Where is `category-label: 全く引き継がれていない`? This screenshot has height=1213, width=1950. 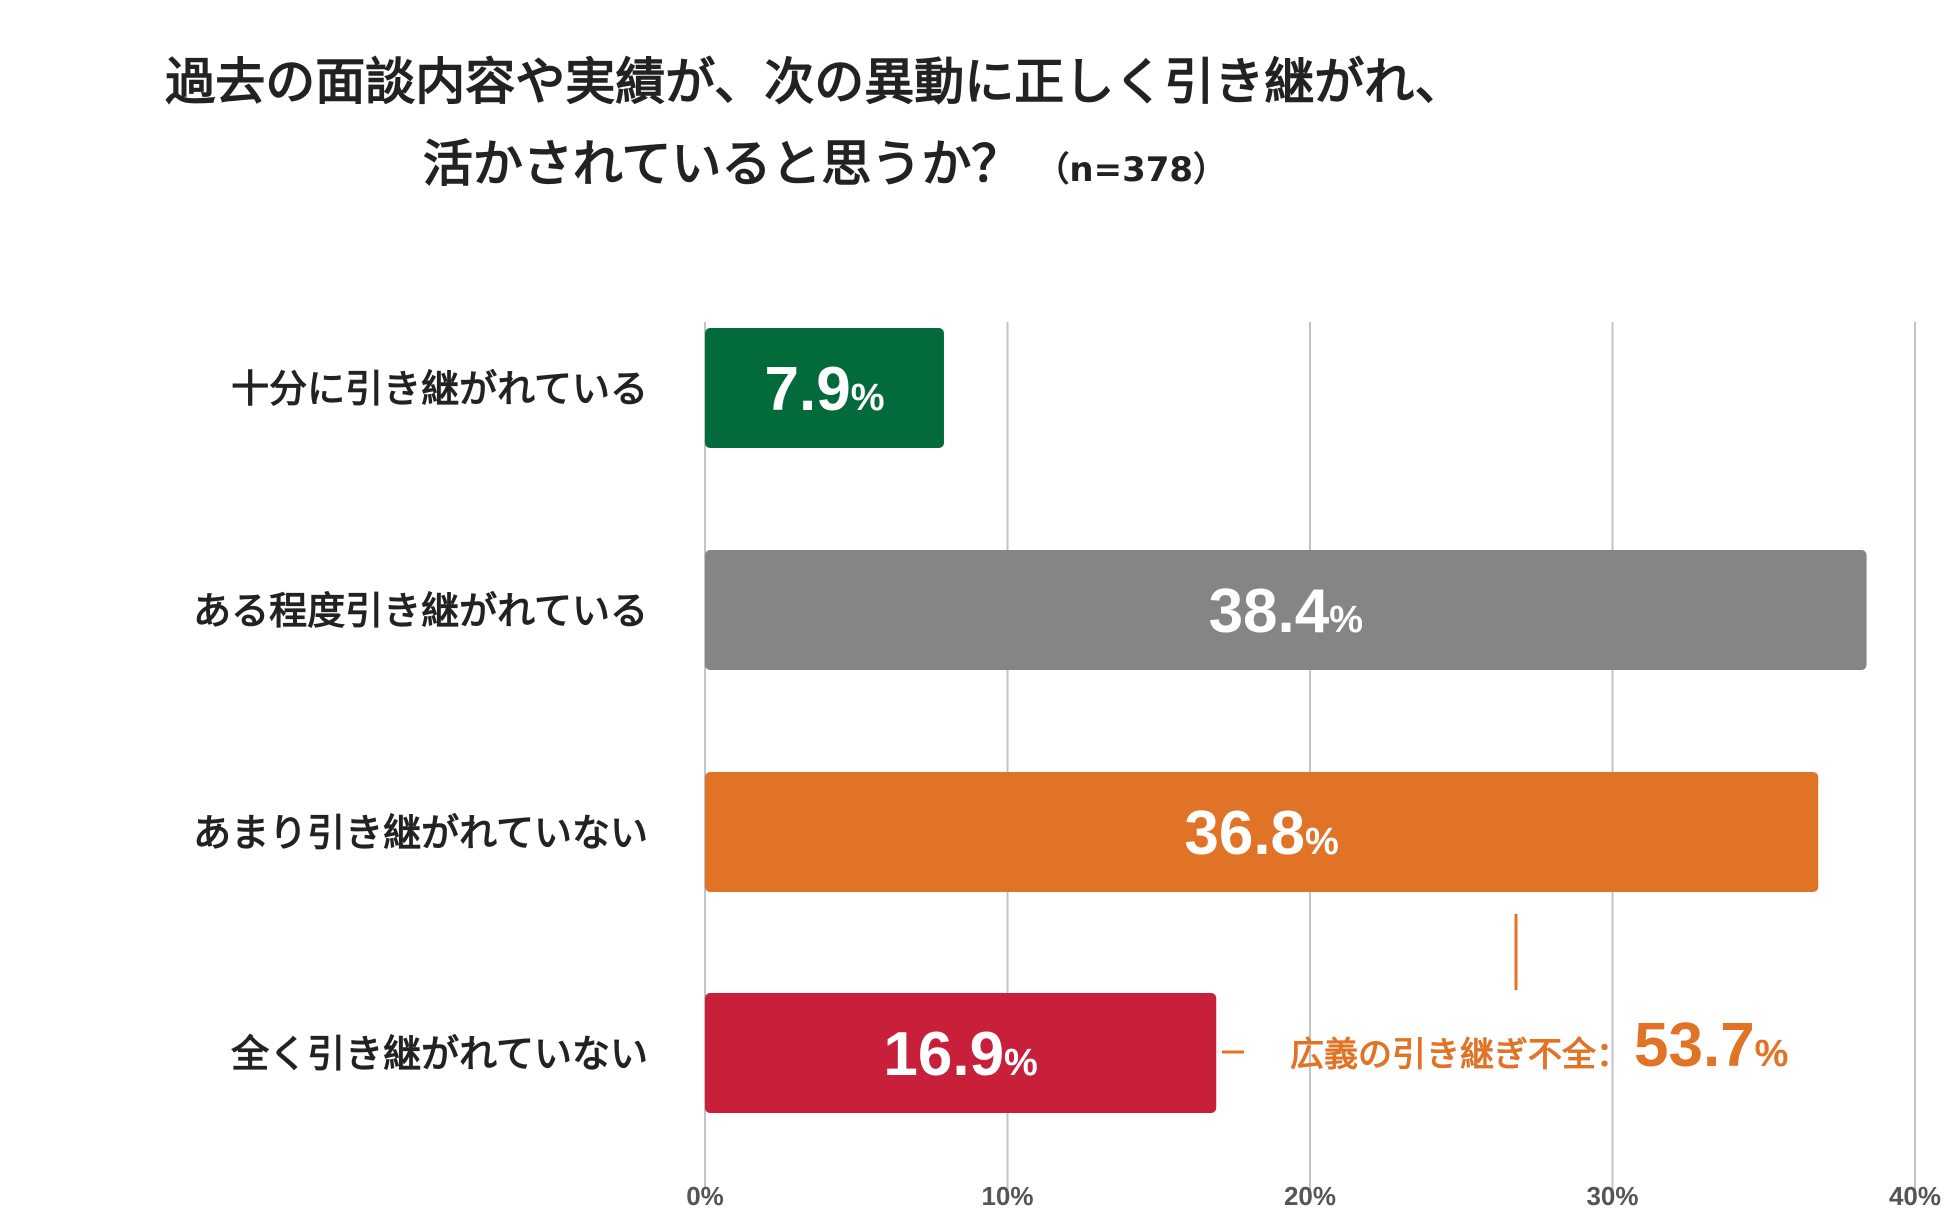
category-label: 全く引き継がれていない is located at coordinates (439, 1054).